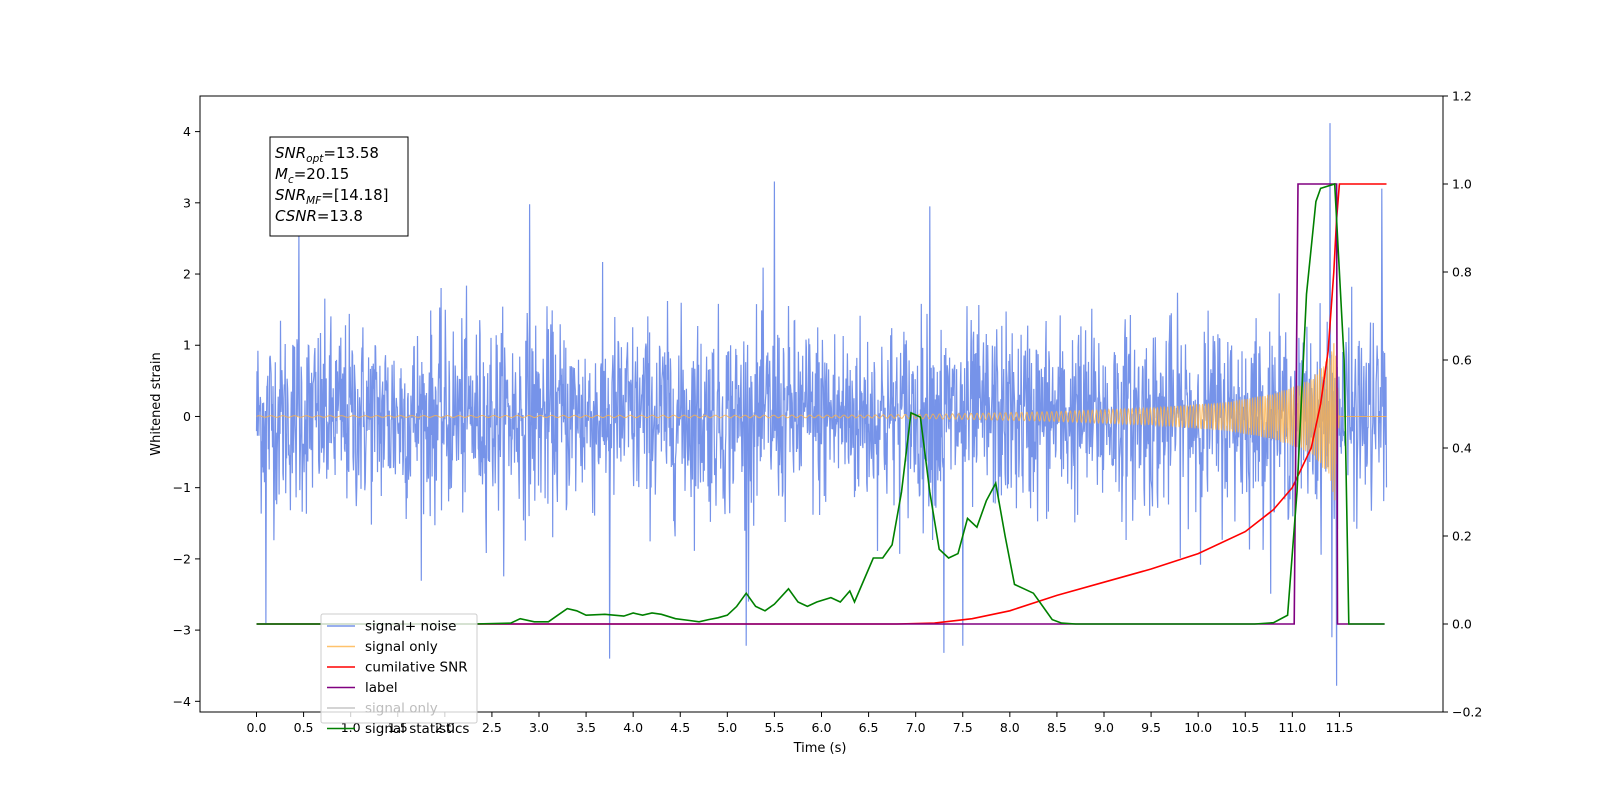  I want to click on y2-tick-label: −0.2, so click(1467, 712).